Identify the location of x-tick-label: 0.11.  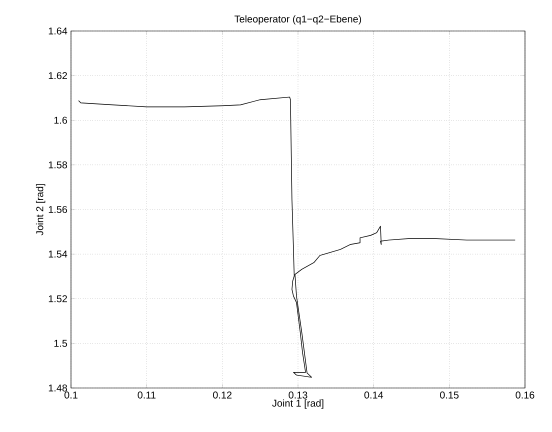
(147, 395).